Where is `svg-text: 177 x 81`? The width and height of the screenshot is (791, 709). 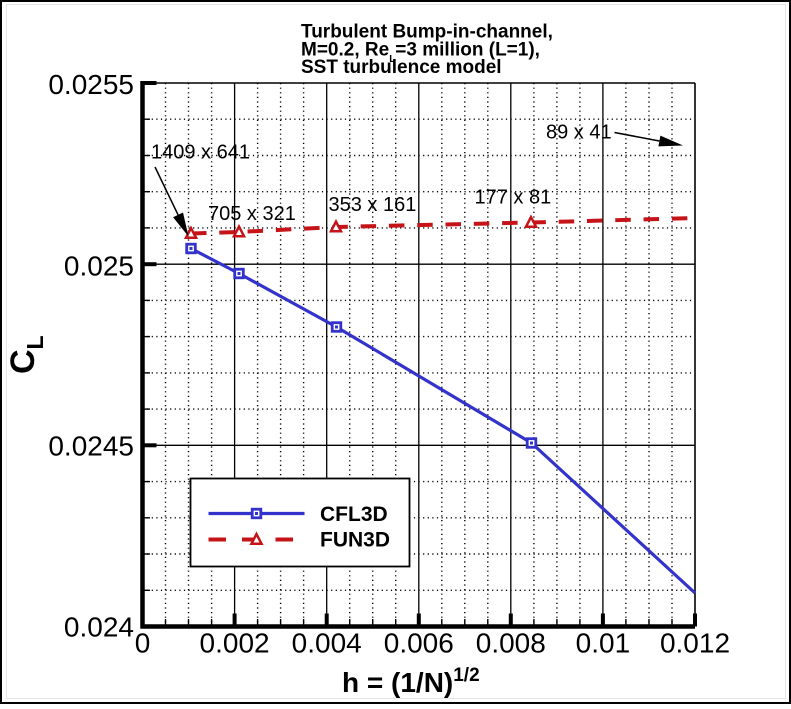
svg-text: 177 x 81 is located at coordinates (513, 198).